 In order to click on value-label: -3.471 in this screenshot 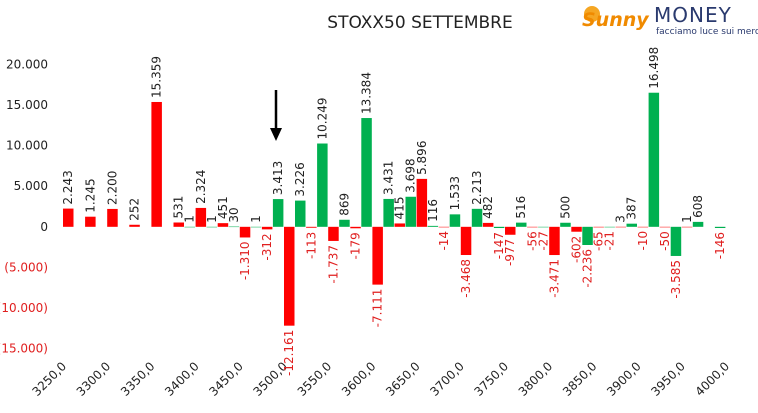, I will do `click(554, 278)`.